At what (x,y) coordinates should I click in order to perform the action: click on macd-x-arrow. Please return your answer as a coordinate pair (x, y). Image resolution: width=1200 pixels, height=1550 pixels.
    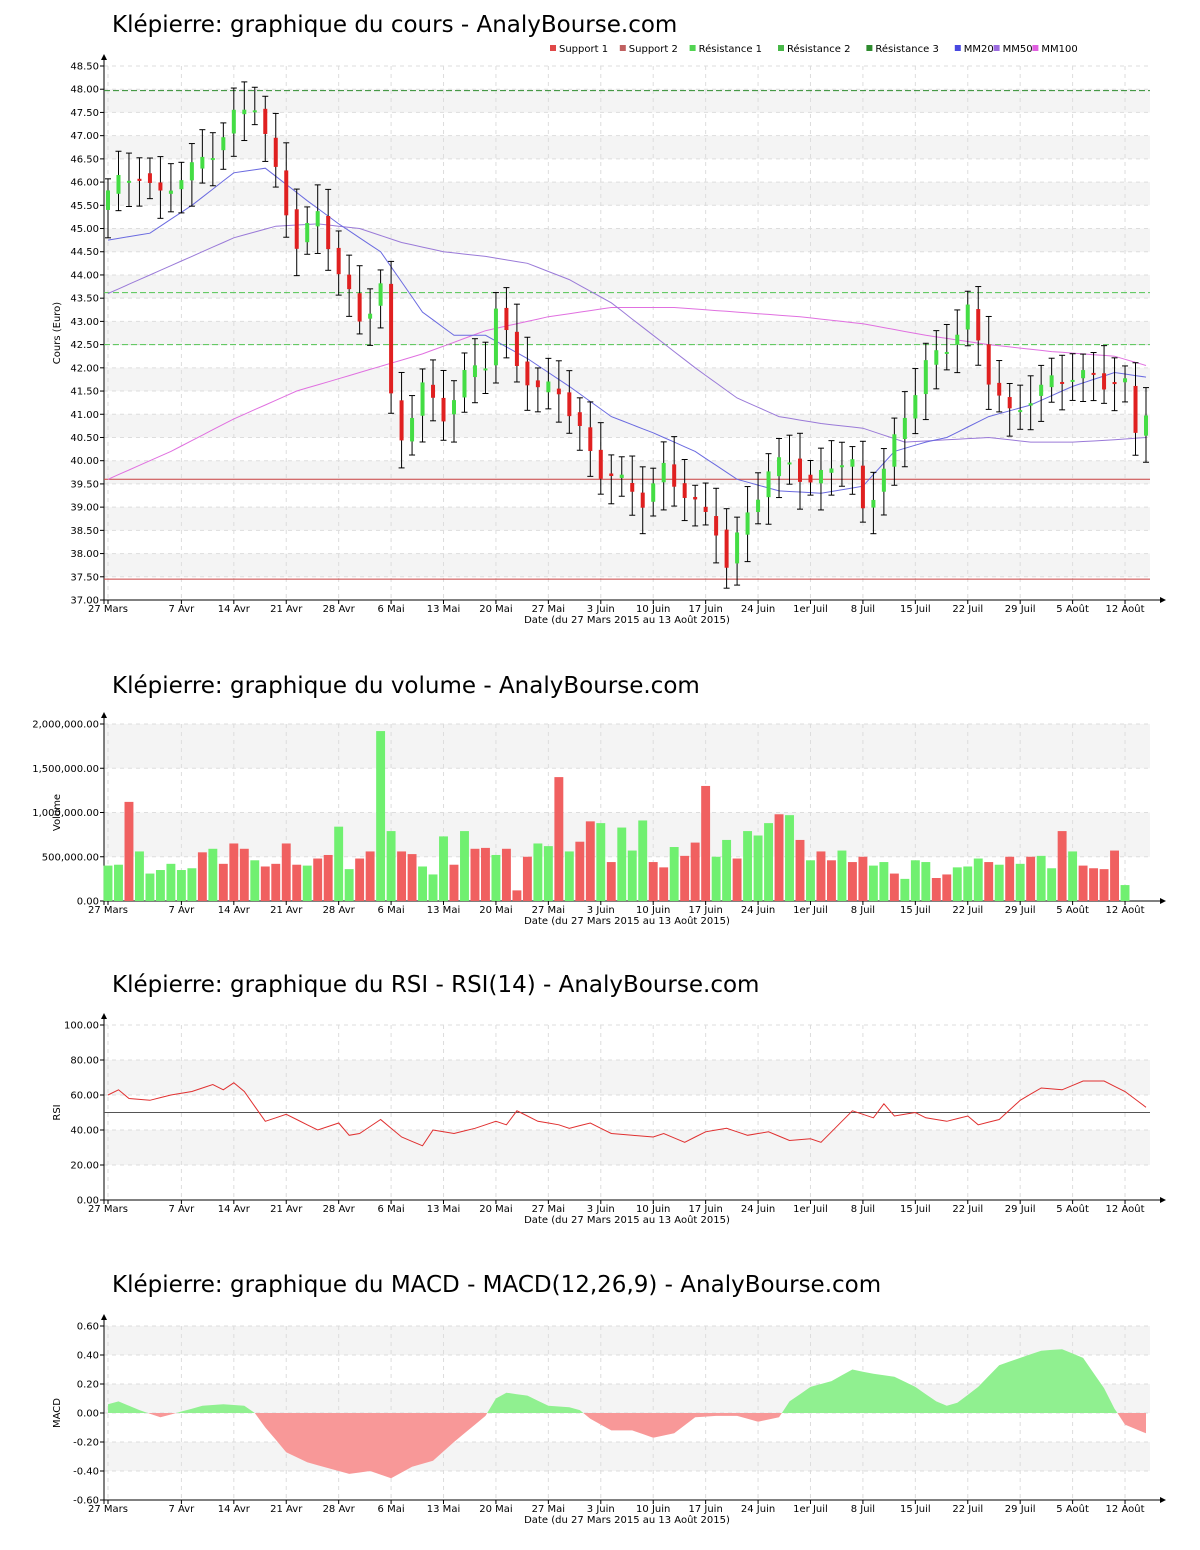
    Looking at the image, I should click on (1163, 1500).